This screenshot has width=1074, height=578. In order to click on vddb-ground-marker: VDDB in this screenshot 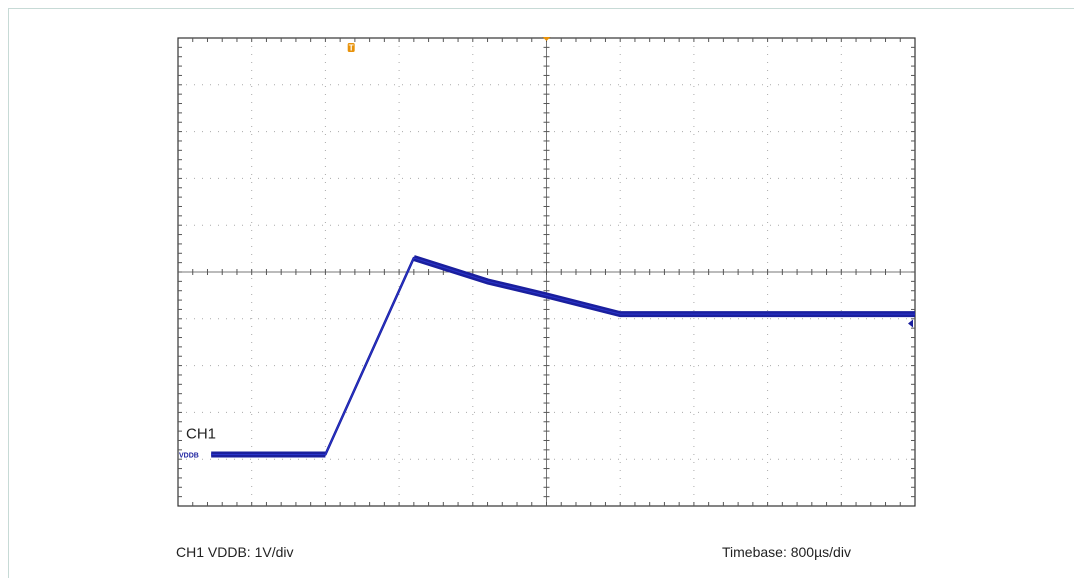, I will do `click(189, 456)`.